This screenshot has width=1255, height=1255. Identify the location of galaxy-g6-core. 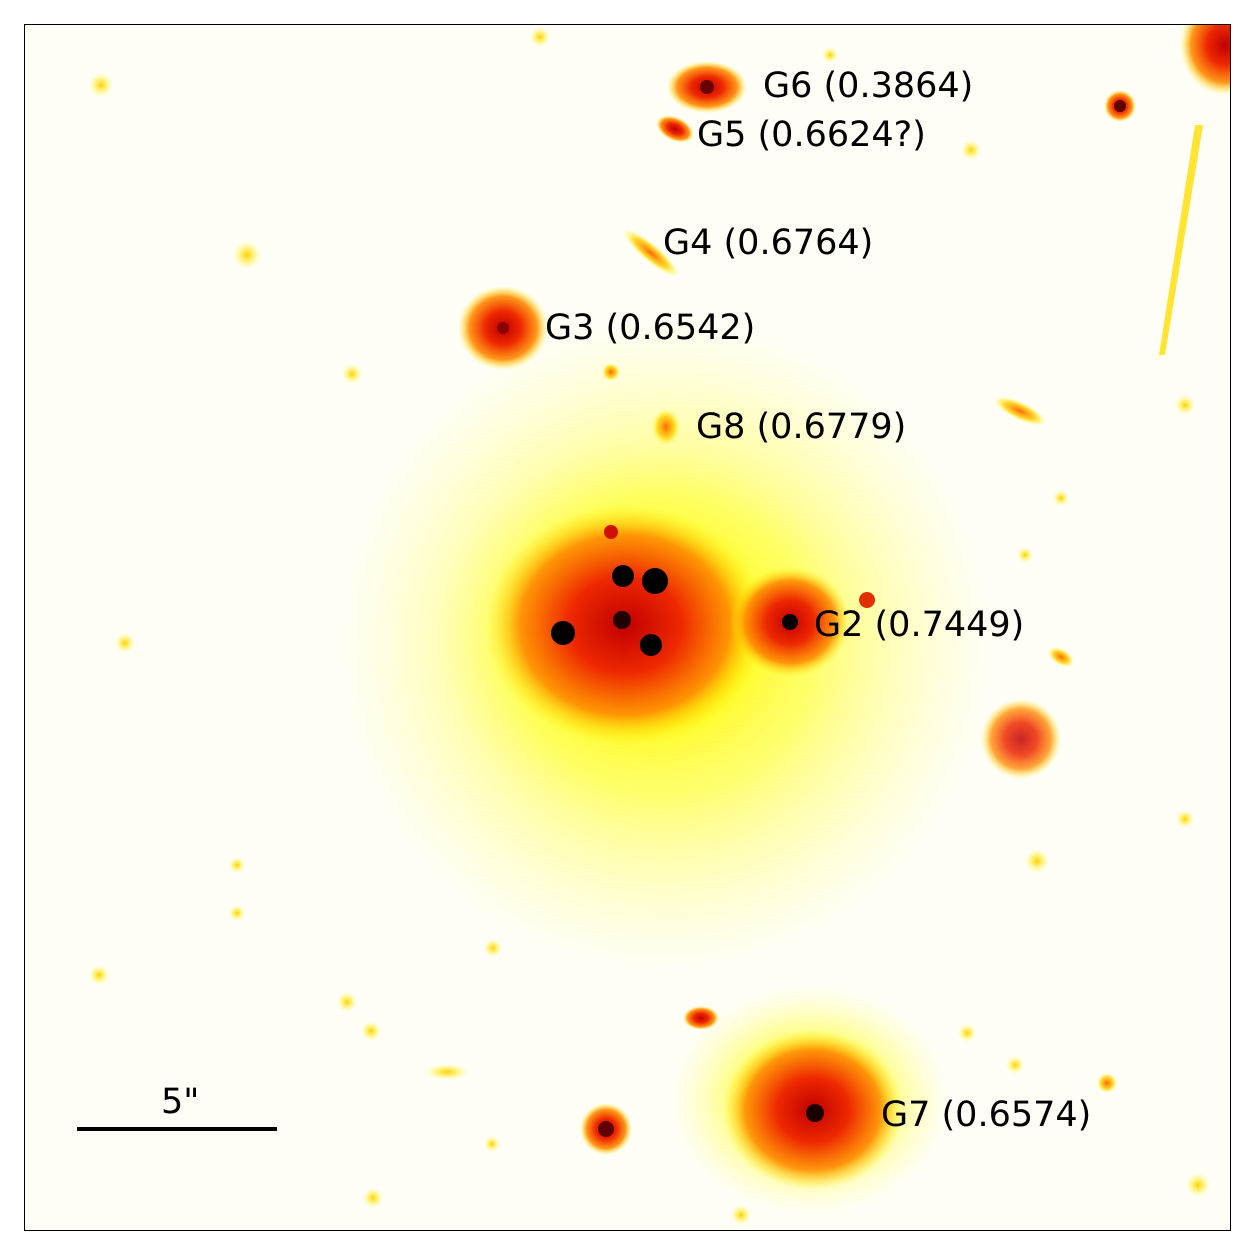
(707, 87).